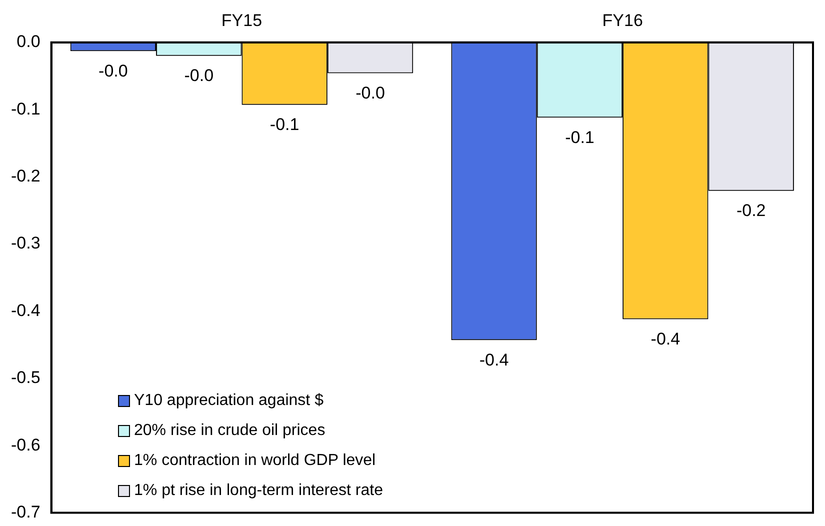  What do you see at coordinates (25, 444) in the screenshot?
I see `y-tick-label: -0.6` at bounding box center [25, 444].